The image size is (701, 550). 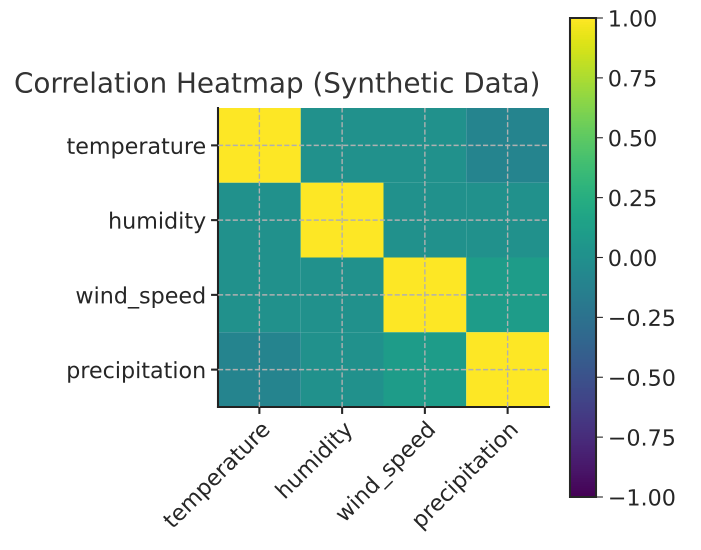 What do you see at coordinates (632, 78) in the screenshot?
I see `color-bar-label: 0.75` at bounding box center [632, 78].